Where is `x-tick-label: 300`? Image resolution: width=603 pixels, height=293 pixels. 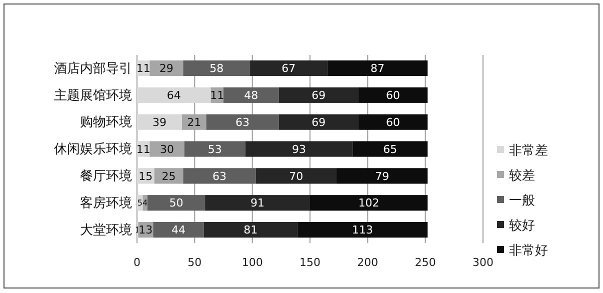
x-tick-label: 300 is located at coordinates (483, 262).